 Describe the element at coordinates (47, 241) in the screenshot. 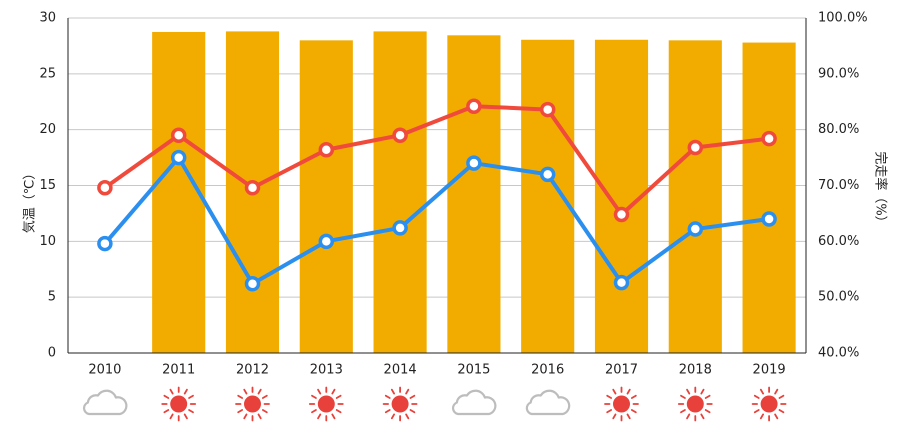

I see `left-tick-label: 10` at that location.